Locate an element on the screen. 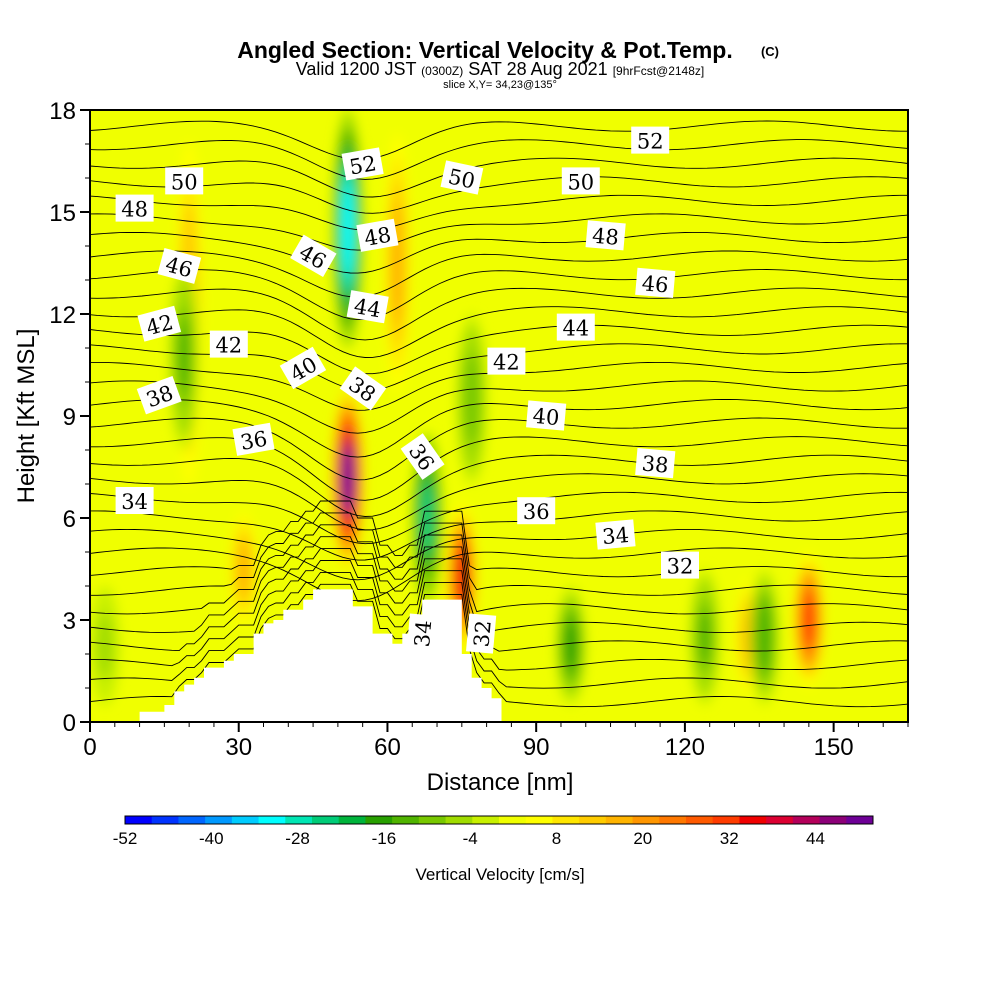  y-tick-label: 6 is located at coordinates (69, 519).